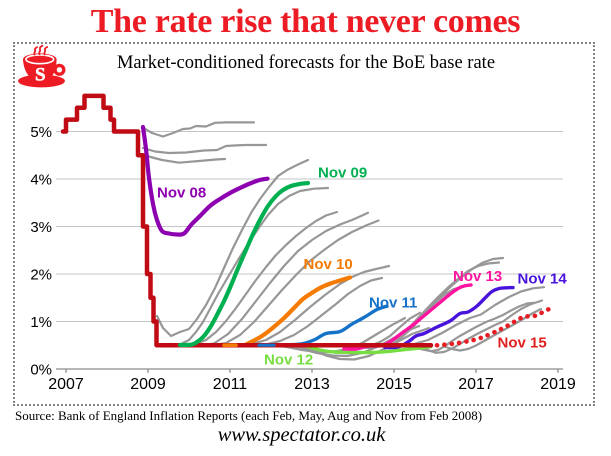 The height and width of the screenshot is (456, 611). I want to click on svg-text: 2019, so click(558, 384).